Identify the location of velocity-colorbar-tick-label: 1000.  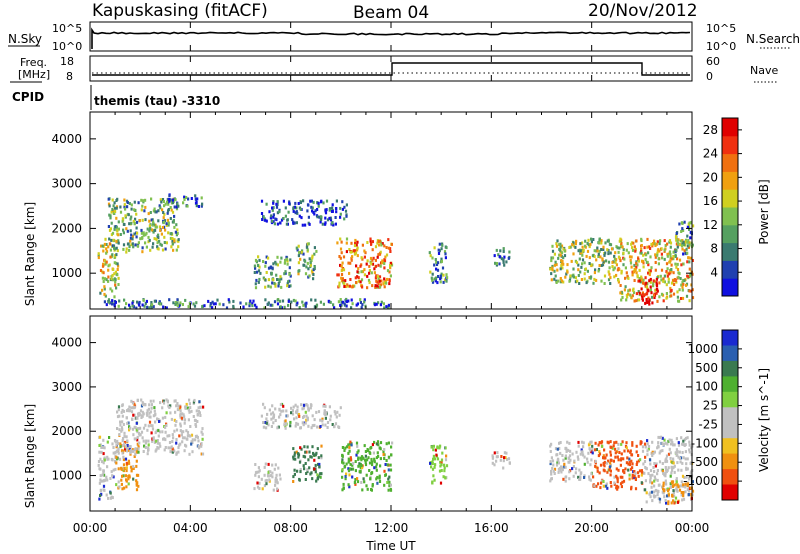
(702, 349).